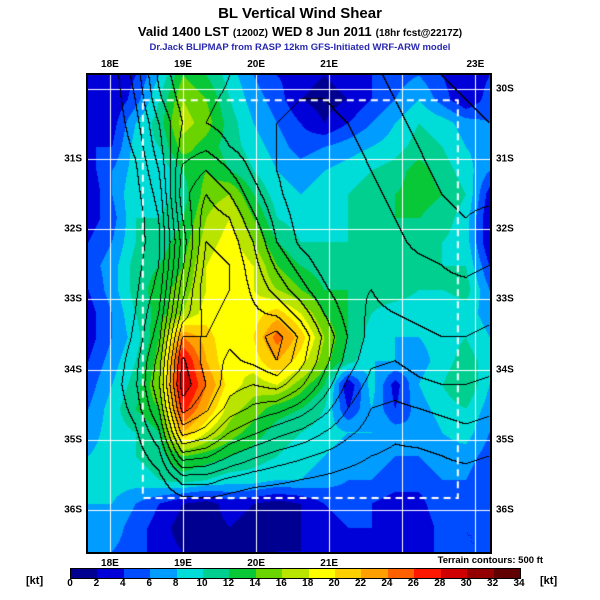  I want to click on colorbar-unit-left: [kt], so click(35, 581).